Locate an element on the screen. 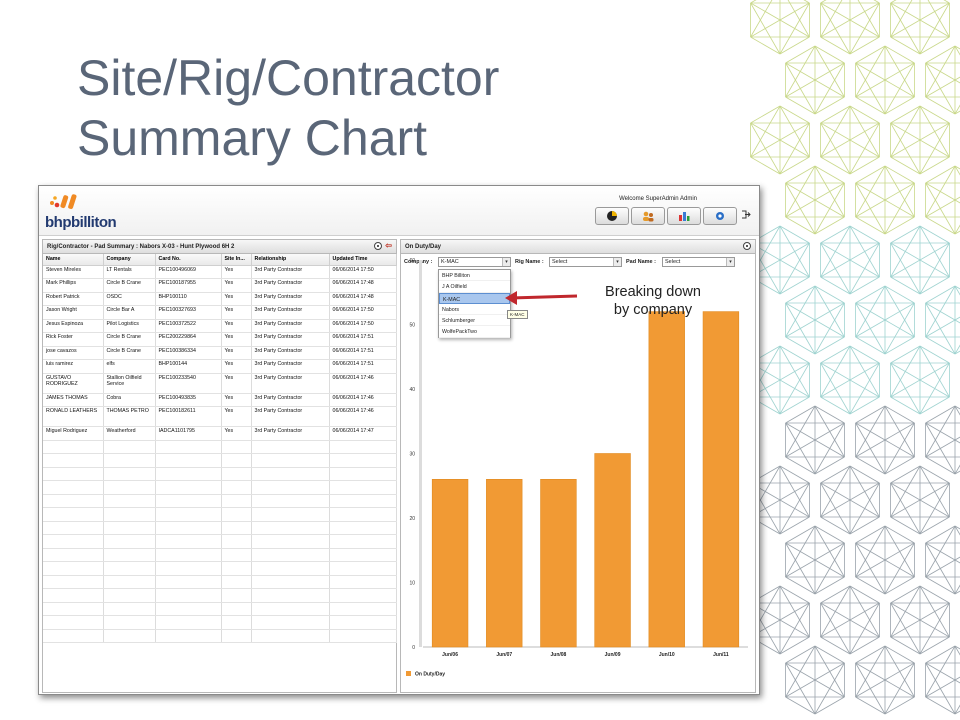  table-cell: LT Rentals is located at coordinates (129, 272).